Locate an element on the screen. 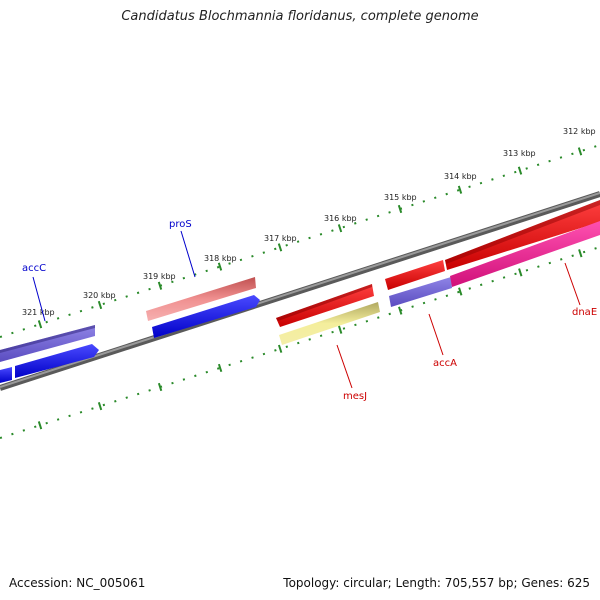  accession-text: Accession: NC_005061 is located at coordinates (77, 583).